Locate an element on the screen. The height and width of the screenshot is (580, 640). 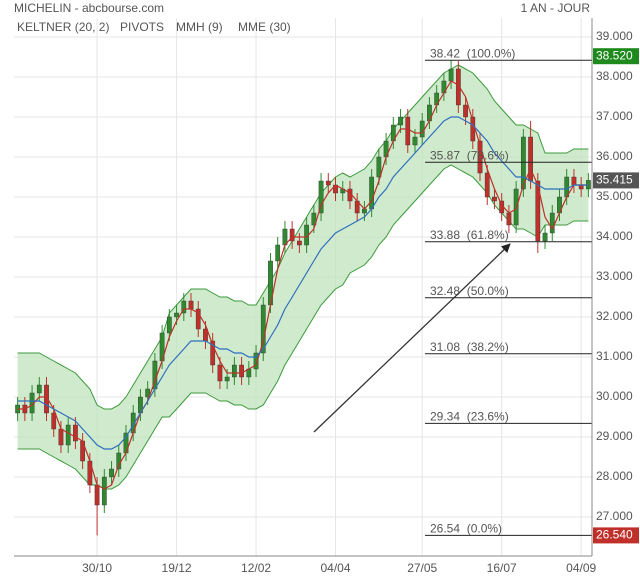
fib-label: 38.42 (100.0%) is located at coordinates (472, 53).